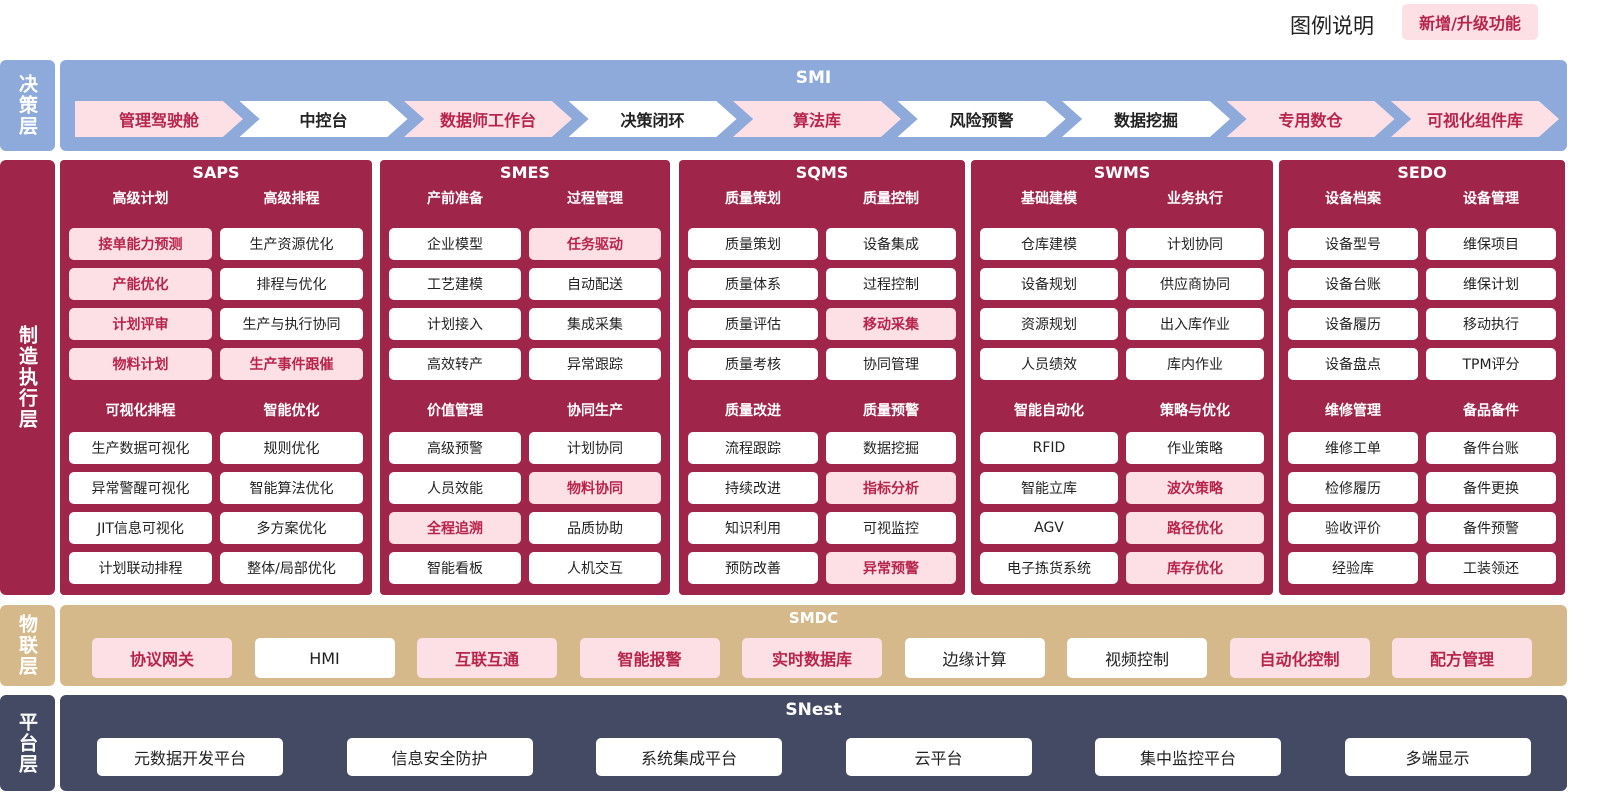 The image size is (1600, 807). Describe the element at coordinates (1049, 364) in the screenshot. I see `module-item: 人员绩效` at that location.